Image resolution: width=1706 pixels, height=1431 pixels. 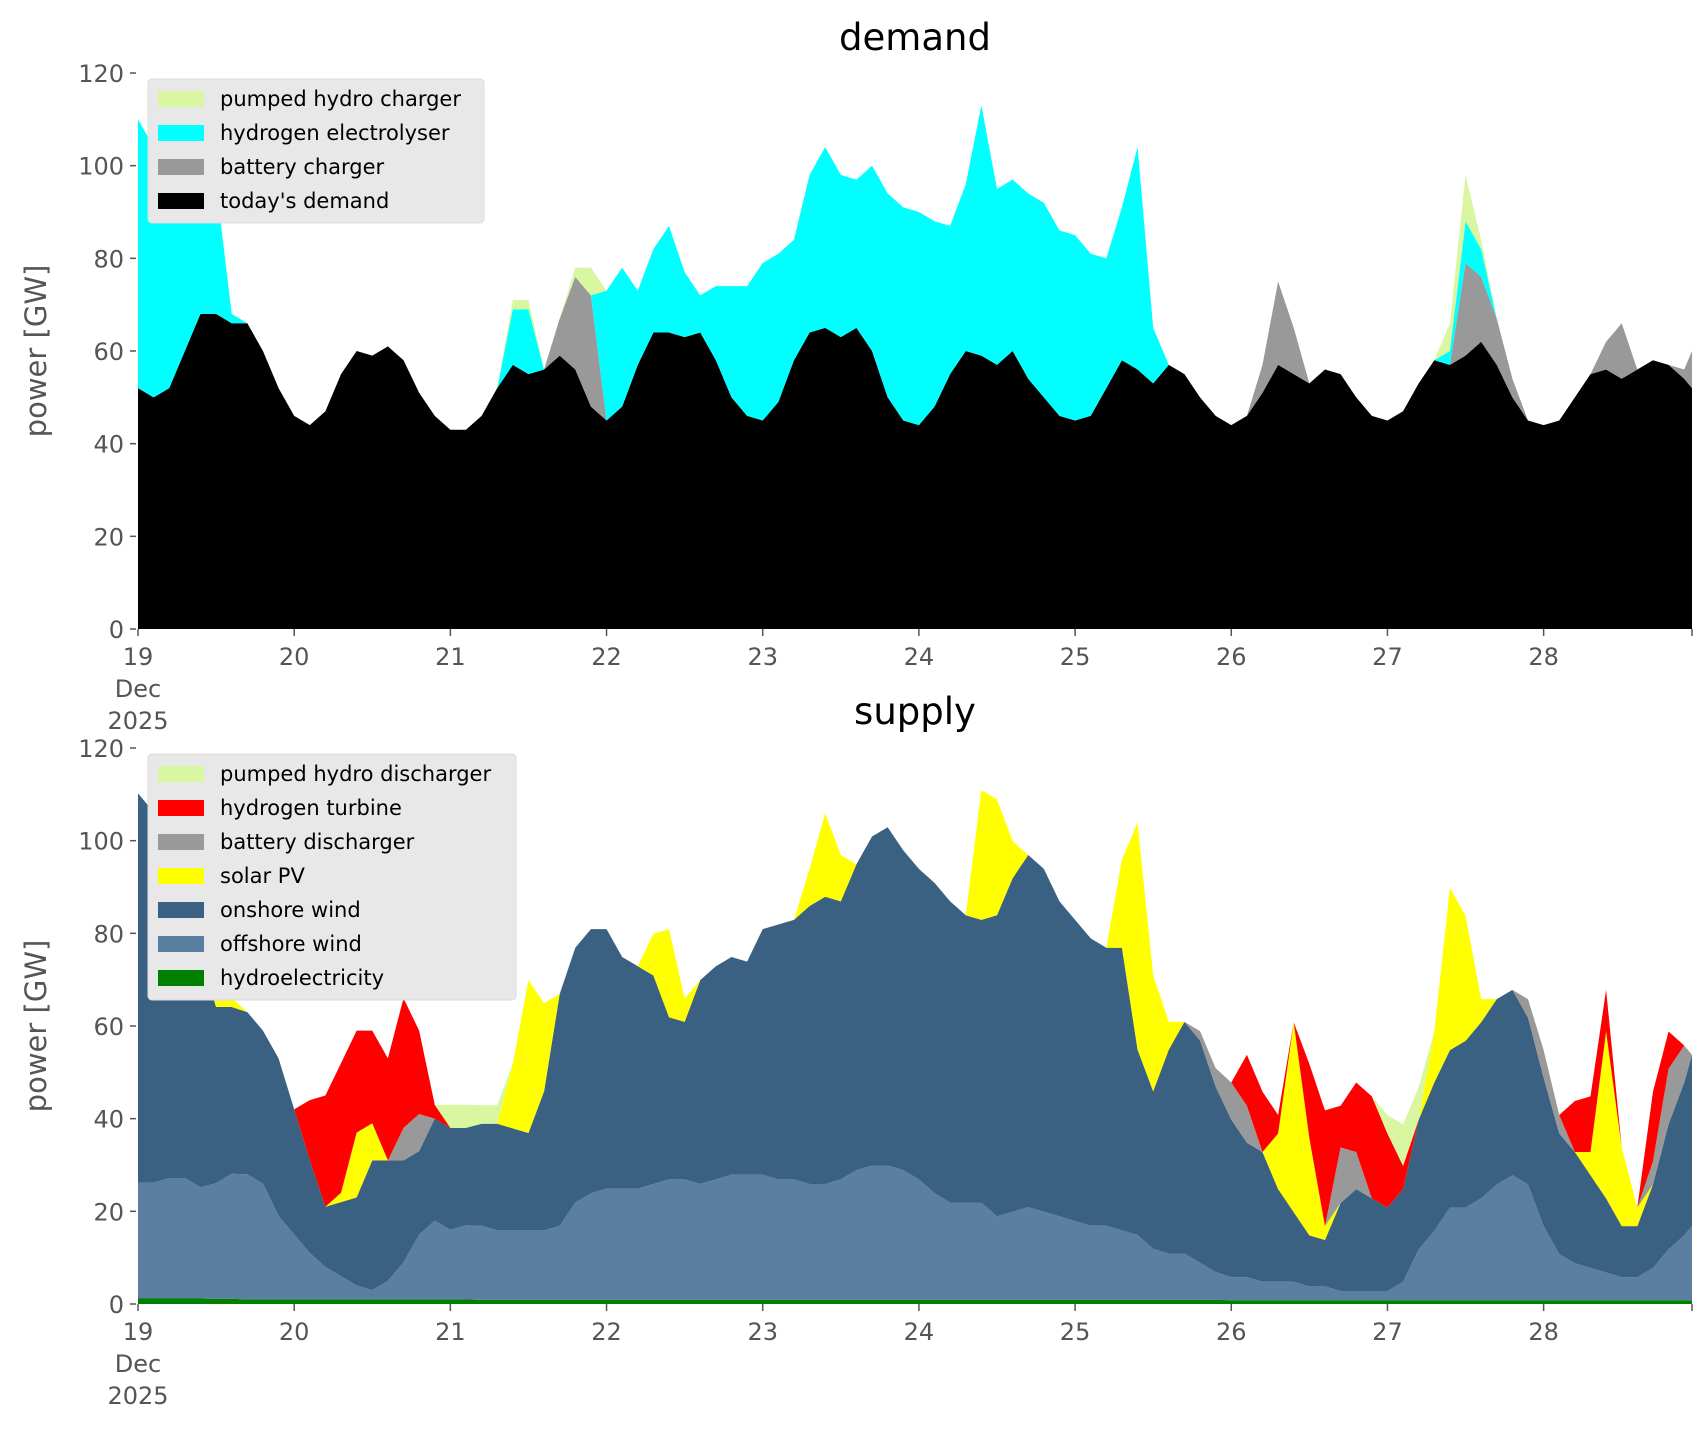 What do you see at coordinates (302, 167) in the screenshot?
I see `legend-label: battery charger` at bounding box center [302, 167].